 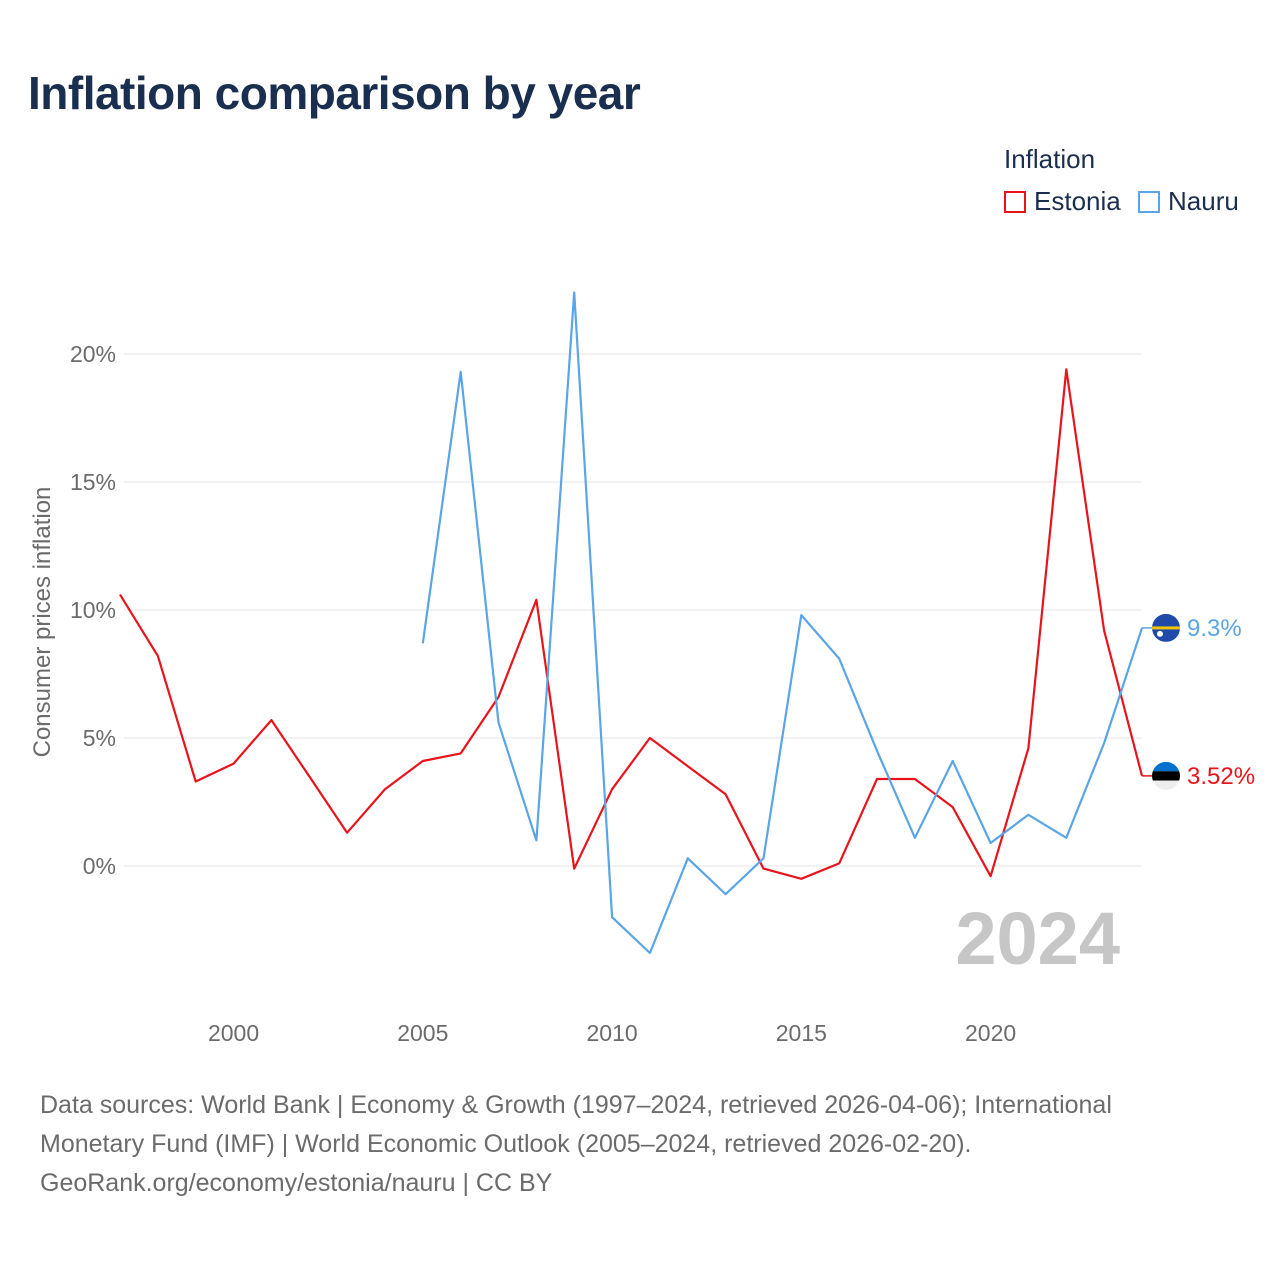 What do you see at coordinates (1166, 775) in the screenshot?
I see `estonia-flag-icon` at bounding box center [1166, 775].